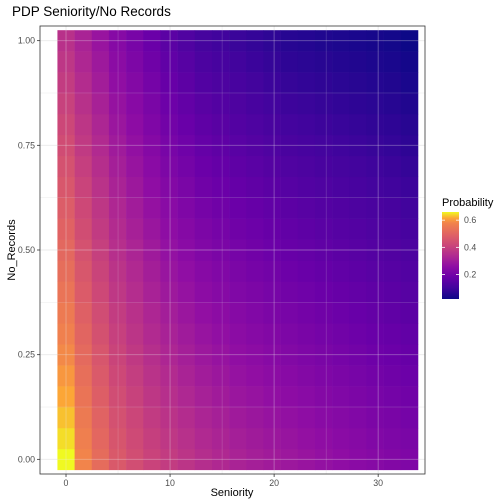 This screenshot has width=504, height=504. I want to click on x-tick-label: 10, so click(170, 483).